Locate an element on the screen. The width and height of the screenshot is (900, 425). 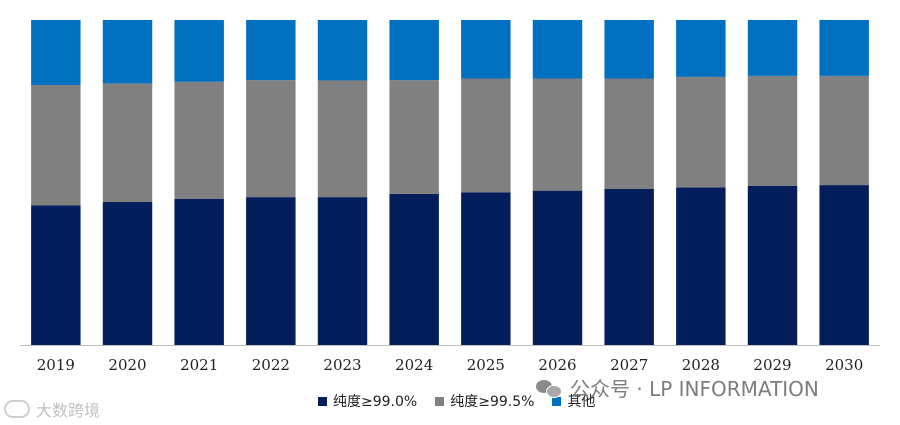
x-tick-2021: 2021 is located at coordinates (199, 365).